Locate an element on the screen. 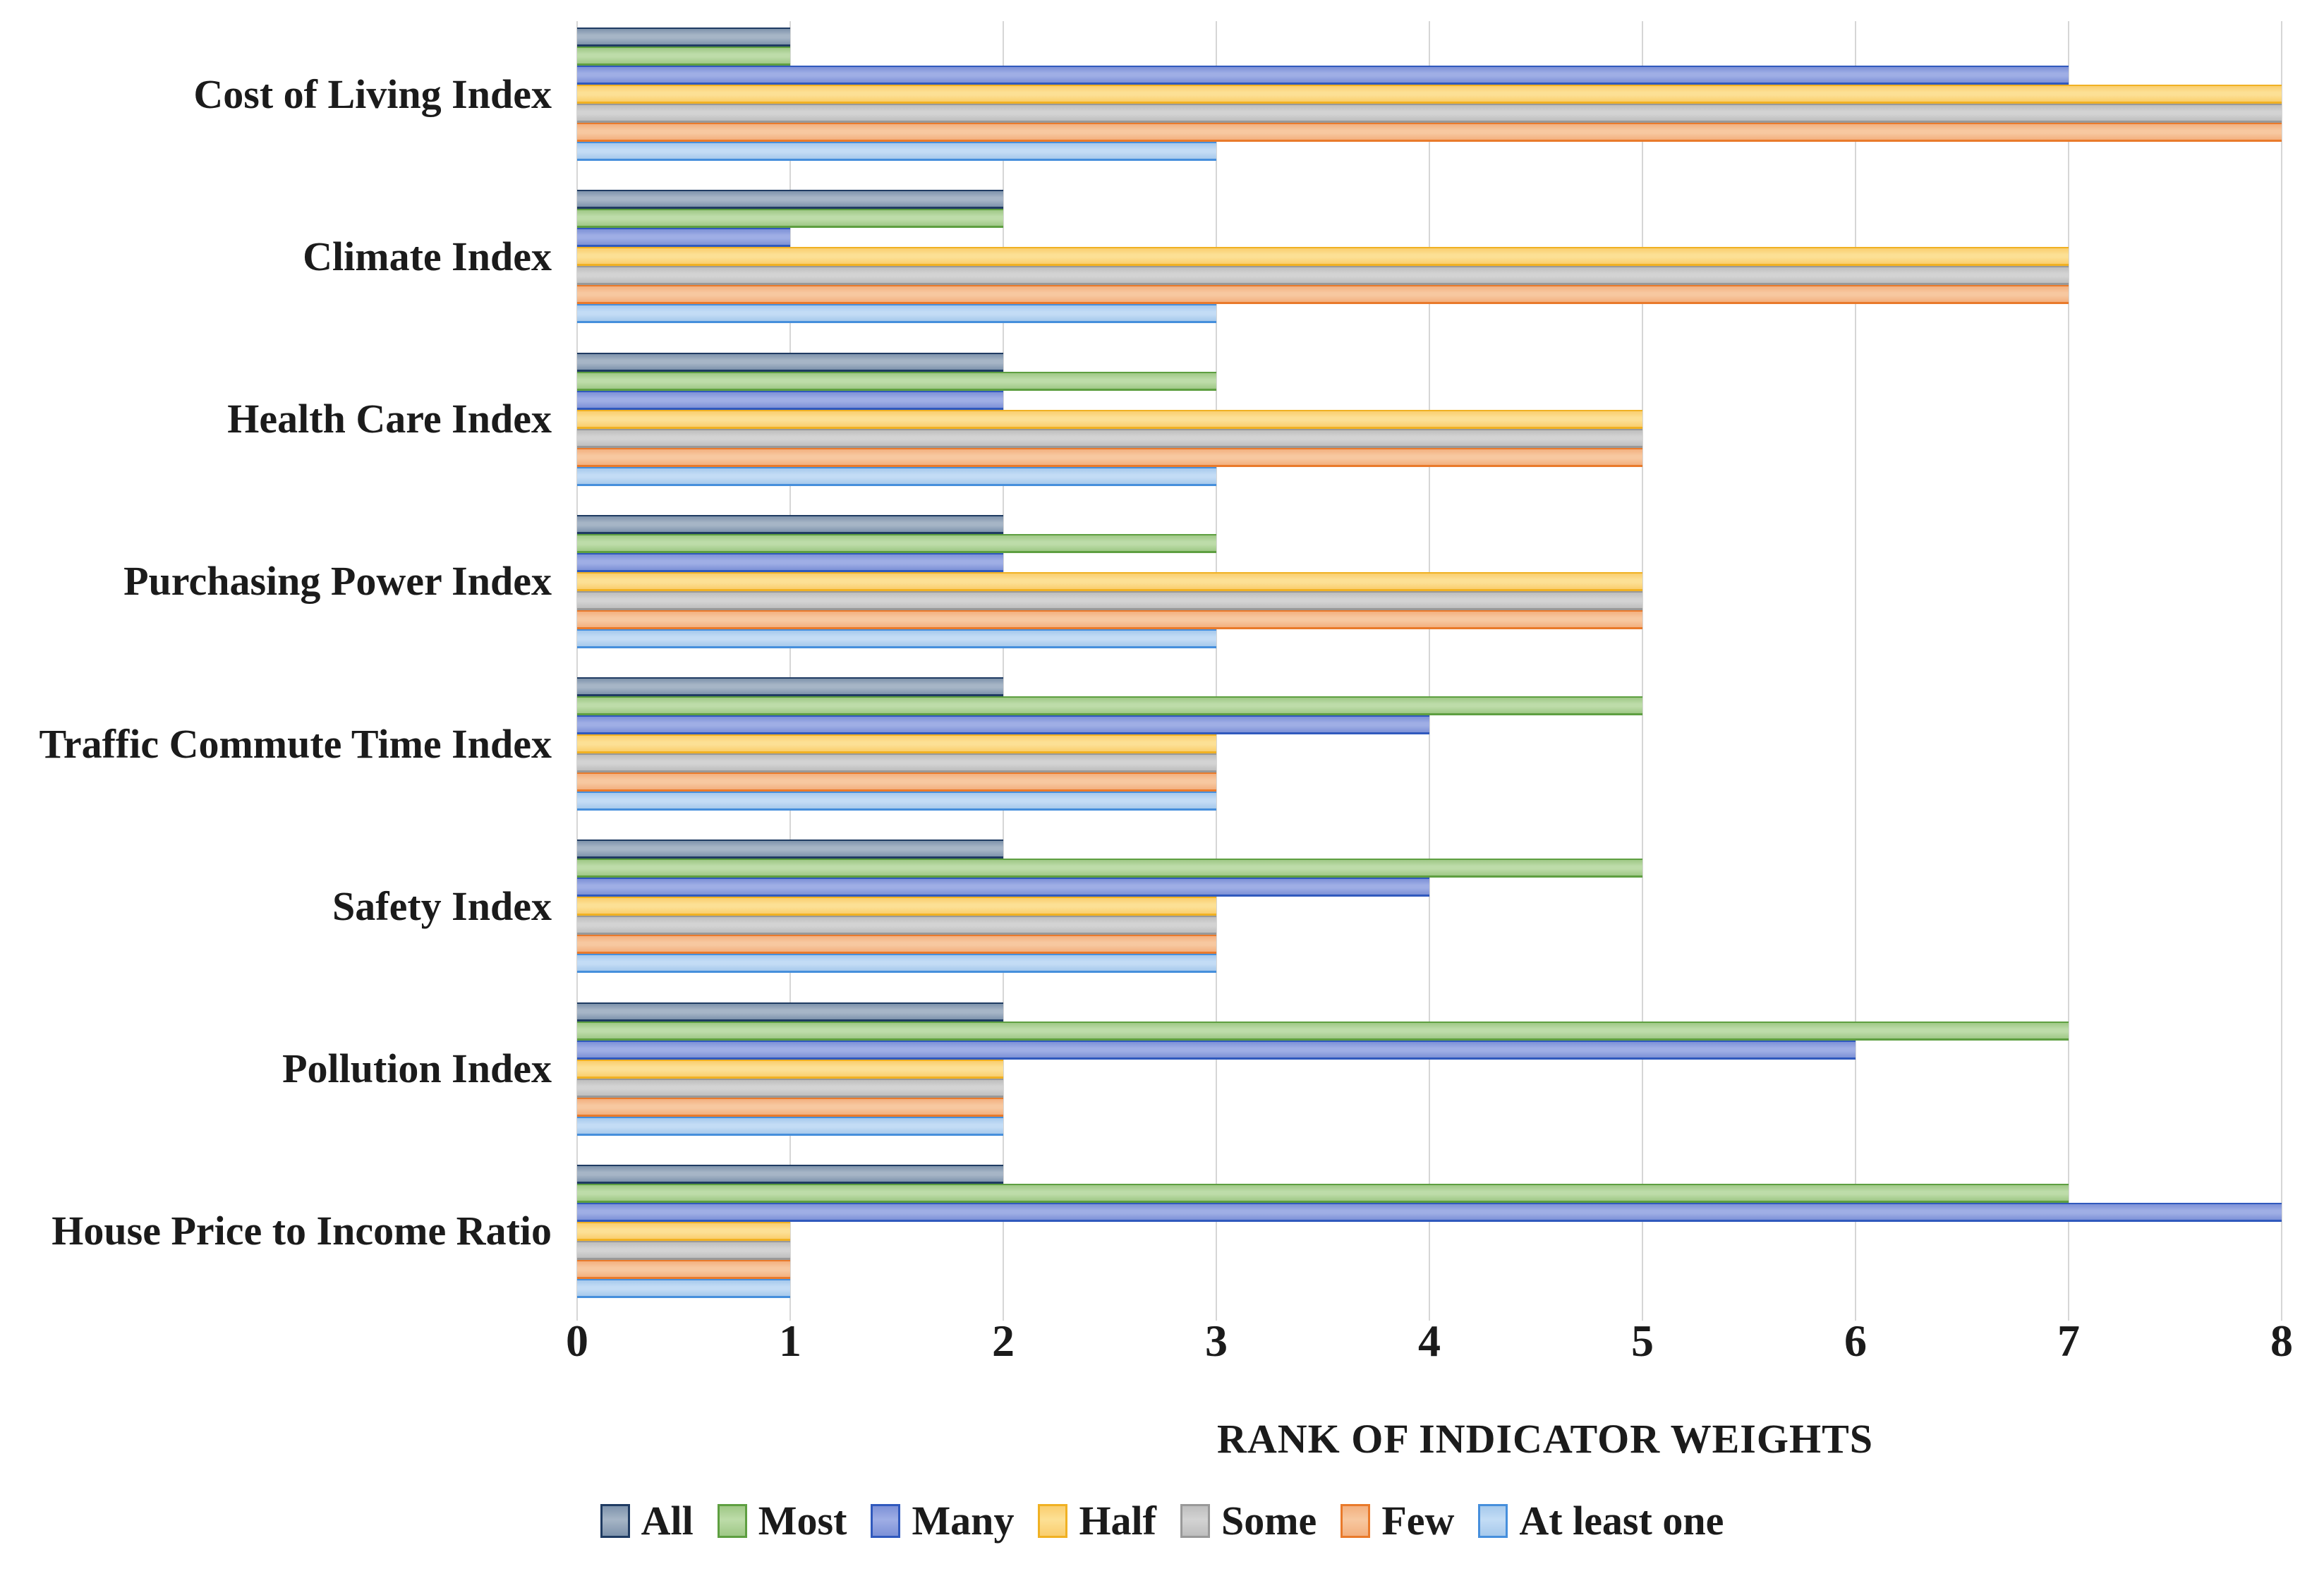 The width and height of the screenshot is (2324, 1576). category-label: Health Care Index is located at coordinates (390, 419).